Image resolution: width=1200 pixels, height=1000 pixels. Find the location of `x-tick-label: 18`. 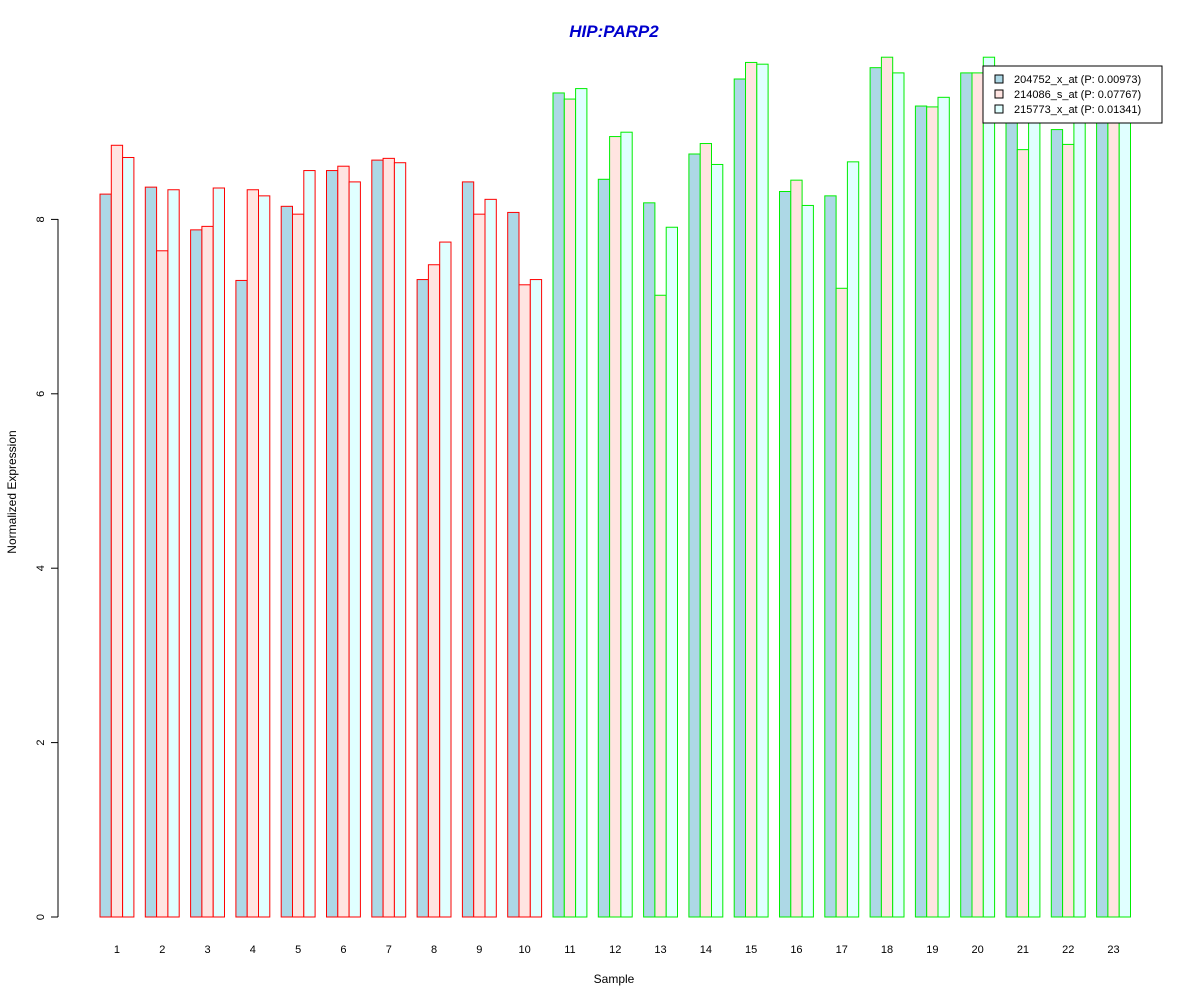

x-tick-label: 18 is located at coordinates (887, 950).